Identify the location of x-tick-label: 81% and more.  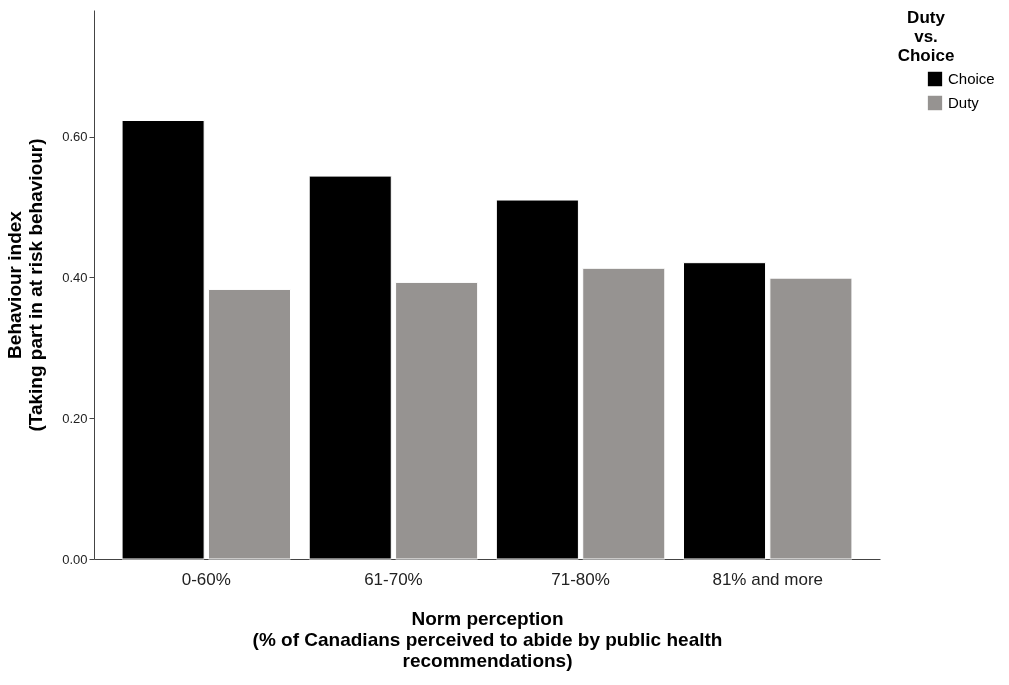
(767, 579).